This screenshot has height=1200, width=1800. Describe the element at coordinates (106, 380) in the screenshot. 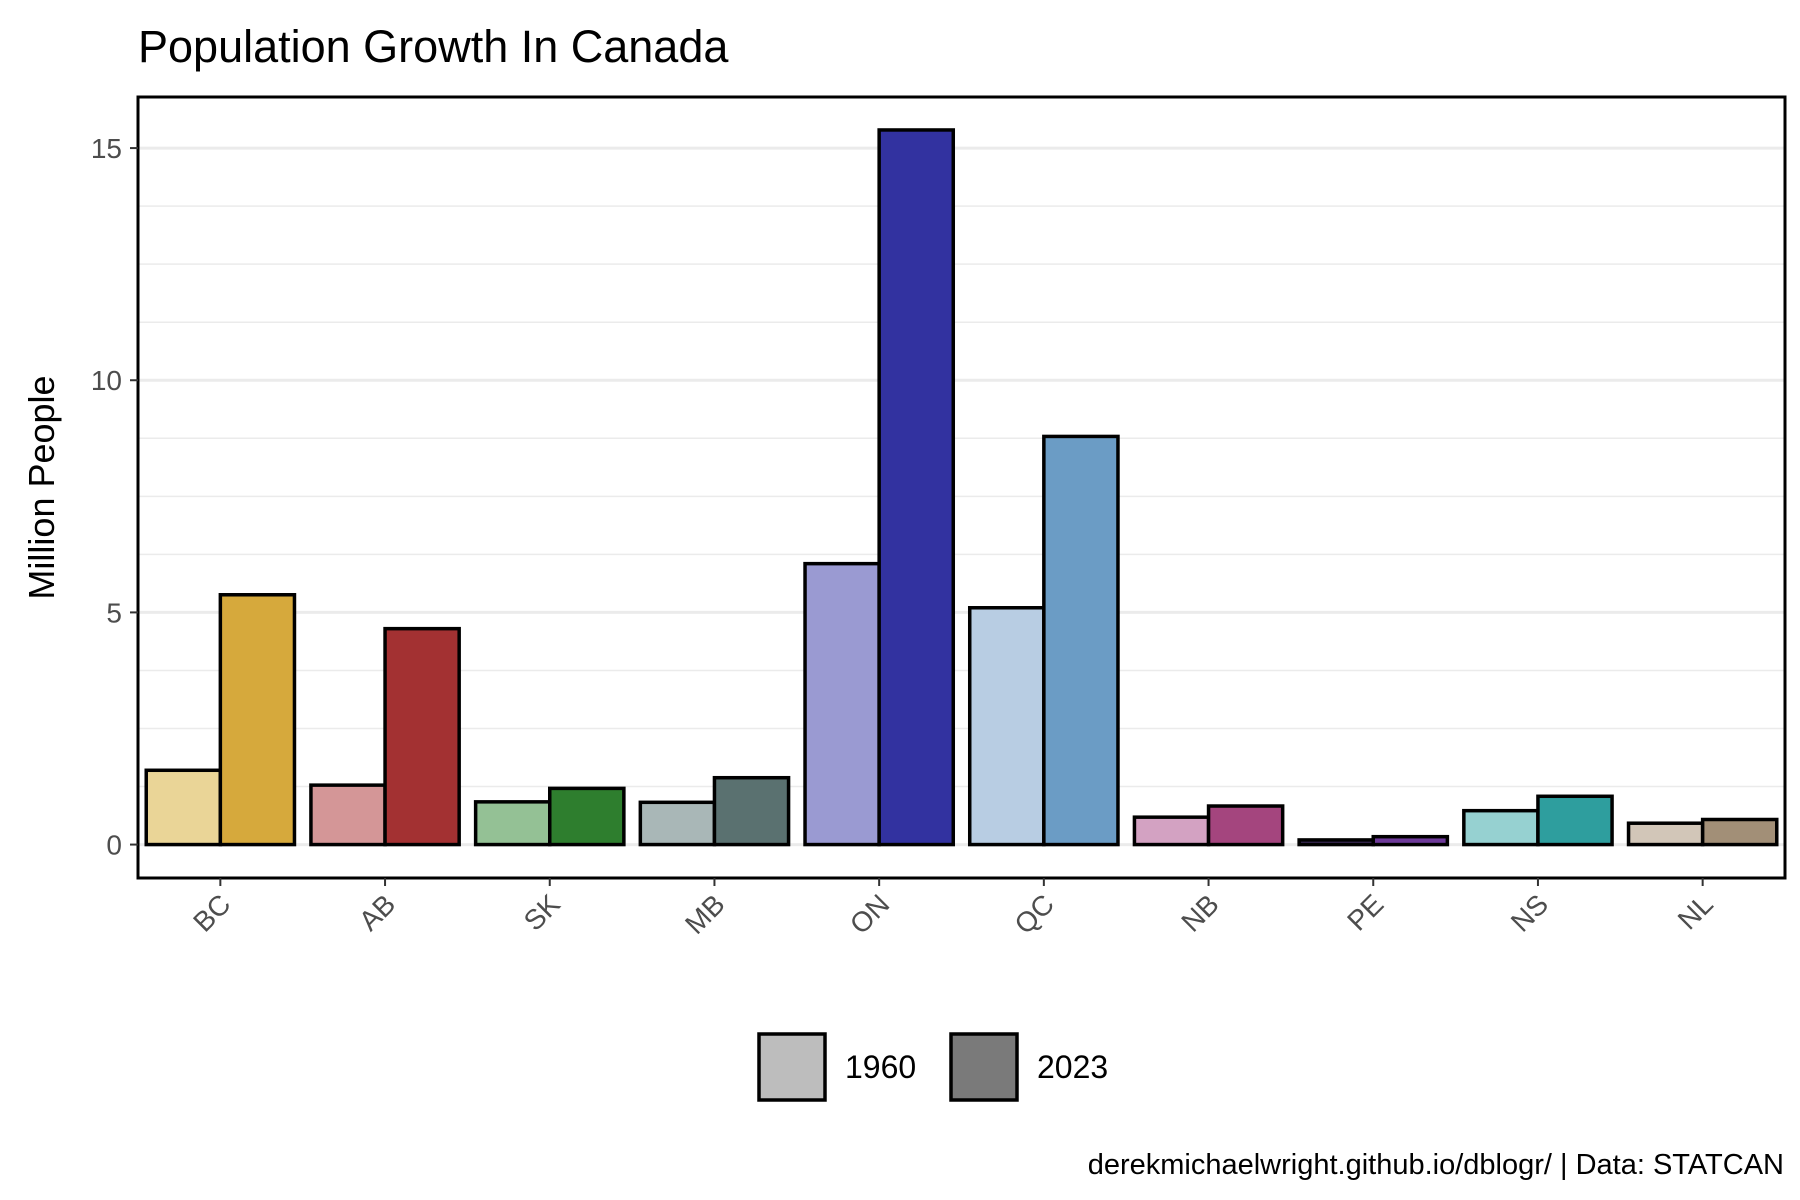

I see `y-tick-label: 10` at that location.